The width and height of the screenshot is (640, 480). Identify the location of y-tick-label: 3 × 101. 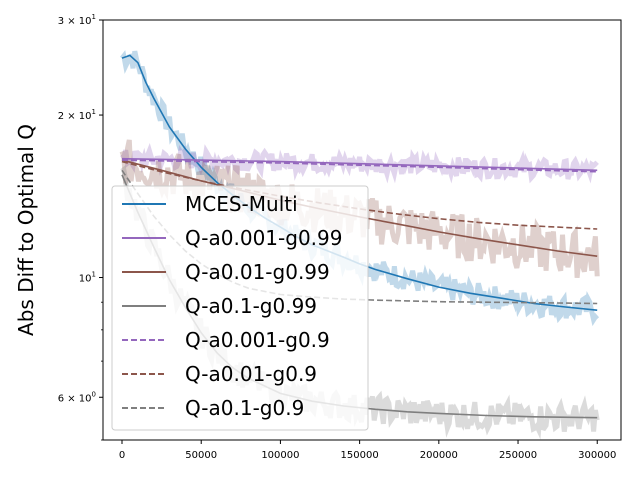
(77, 20).